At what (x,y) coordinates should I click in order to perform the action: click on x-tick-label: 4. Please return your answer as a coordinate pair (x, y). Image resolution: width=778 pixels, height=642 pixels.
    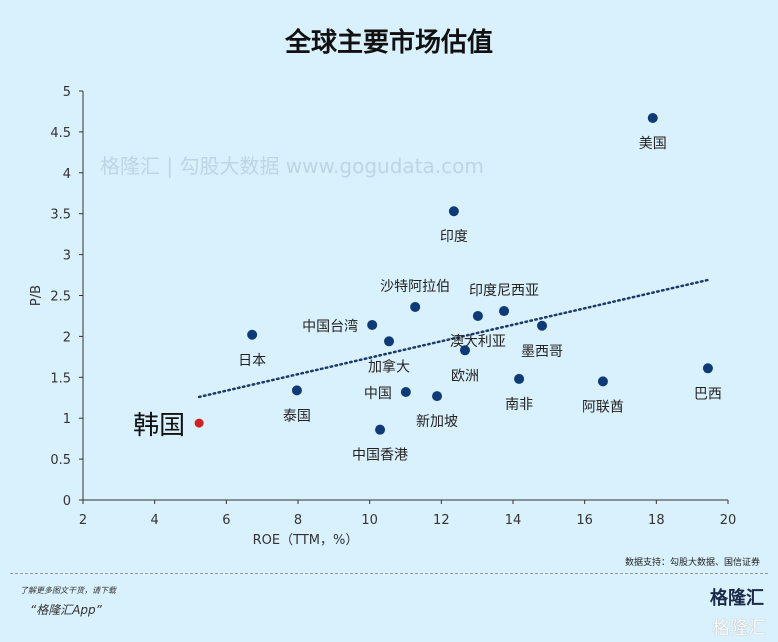
    Looking at the image, I should click on (155, 520).